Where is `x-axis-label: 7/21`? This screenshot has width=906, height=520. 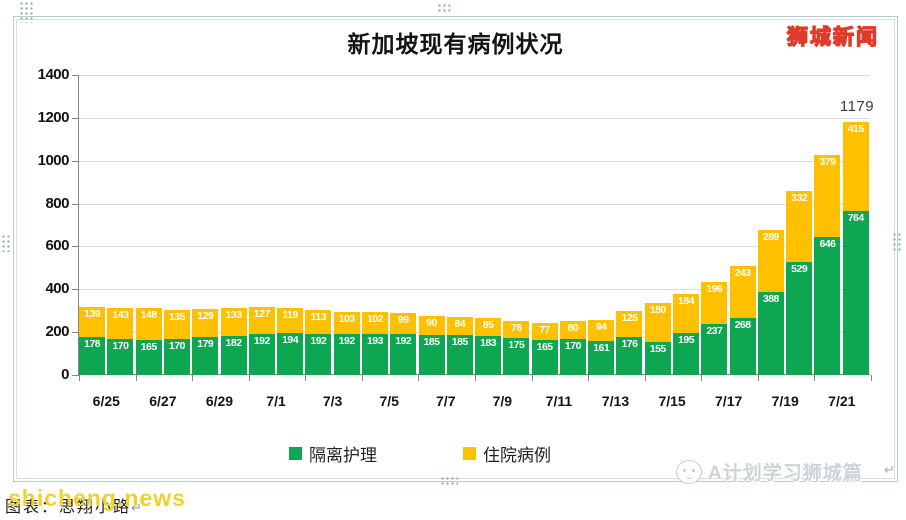
x-axis-label: 7/21 is located at coordinates (842, 401).